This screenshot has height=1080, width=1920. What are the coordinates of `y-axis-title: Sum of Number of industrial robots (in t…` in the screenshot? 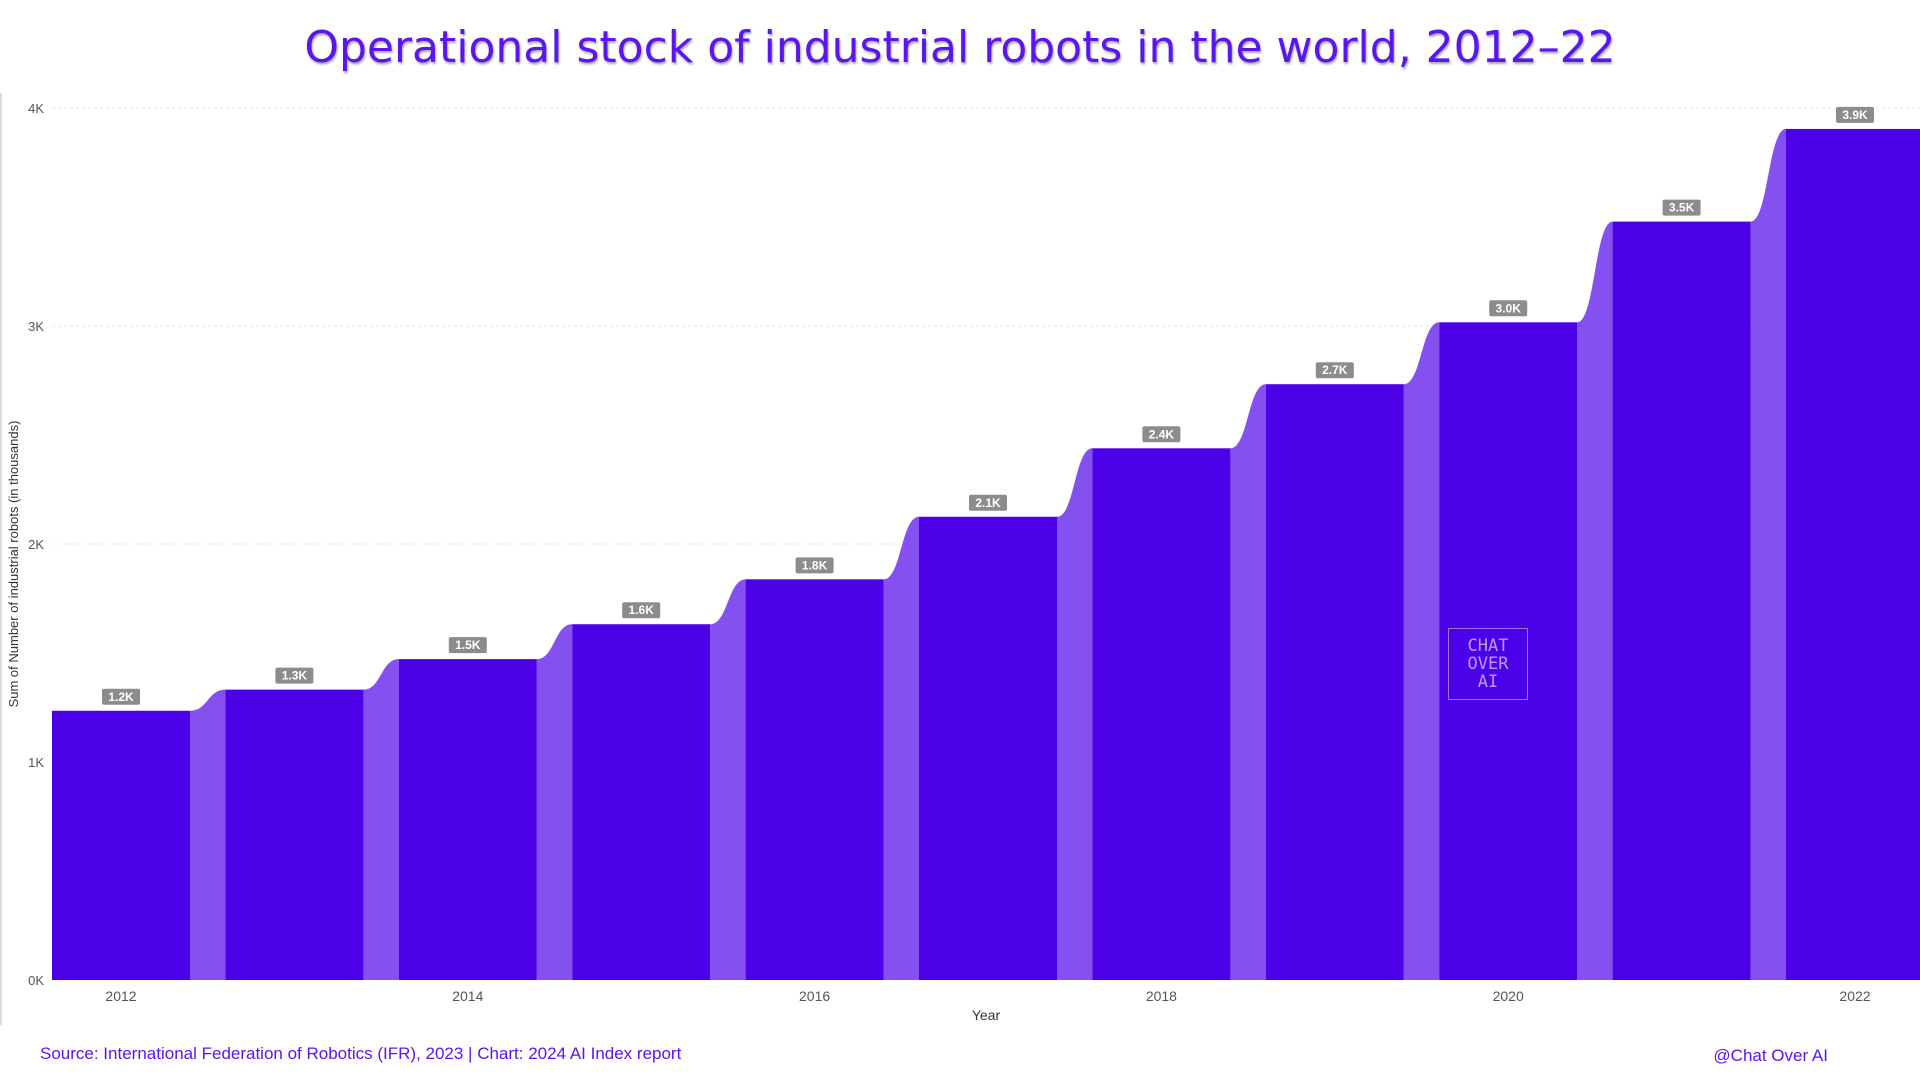 It's located at (13, 564).